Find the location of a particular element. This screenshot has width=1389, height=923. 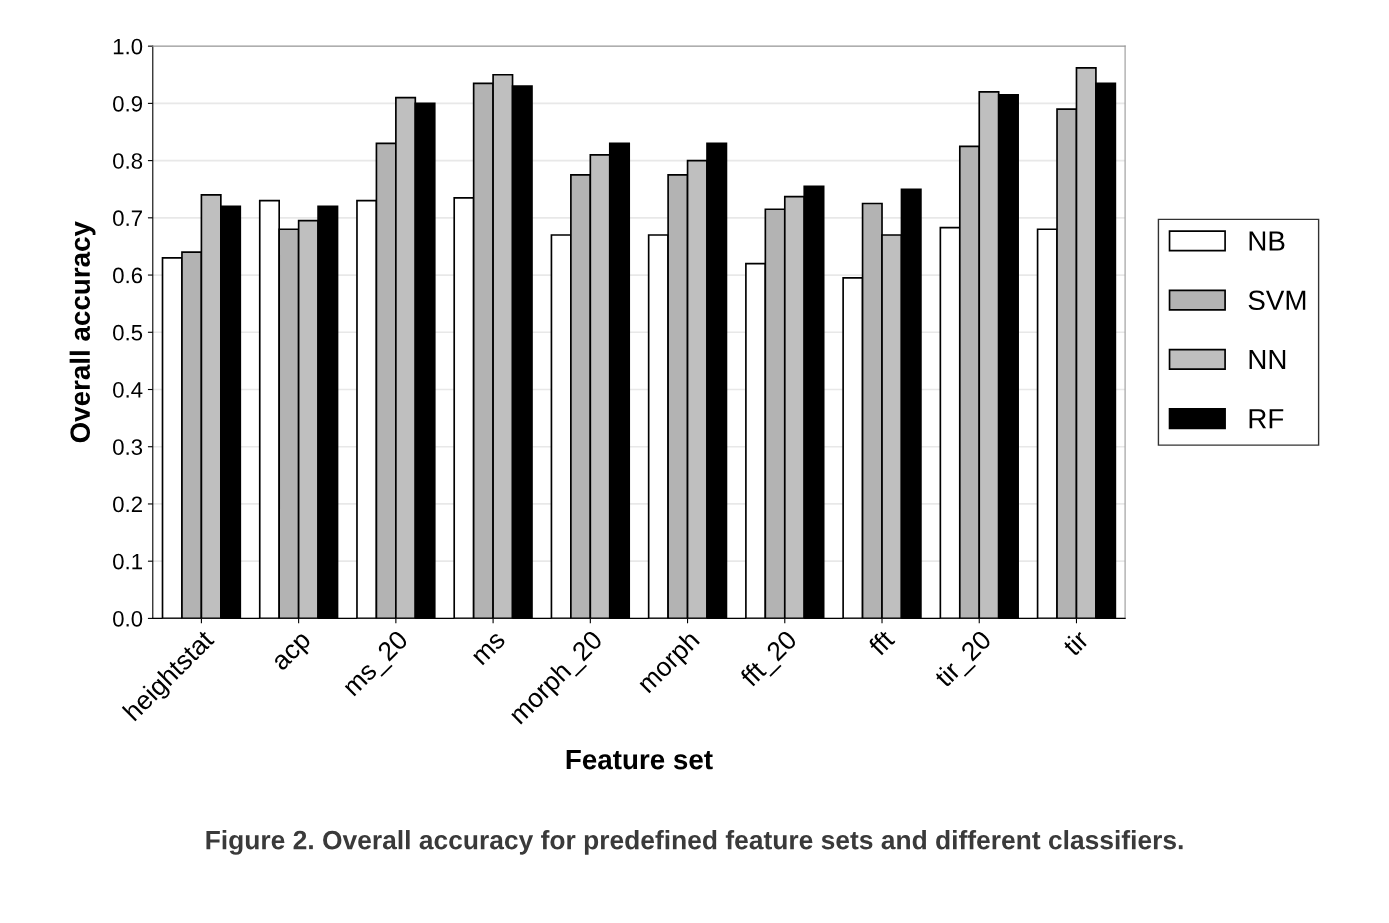

legend-label: SVM is located at coordinates (1277, 300).